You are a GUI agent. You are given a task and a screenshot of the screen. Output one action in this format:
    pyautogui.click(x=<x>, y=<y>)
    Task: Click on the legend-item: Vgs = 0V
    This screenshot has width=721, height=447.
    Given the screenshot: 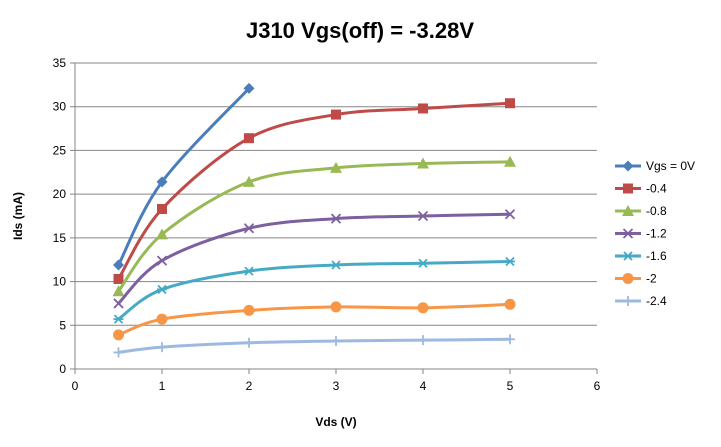 What is the action you would take?
    pyautogui.click(x=655, y=166)
    